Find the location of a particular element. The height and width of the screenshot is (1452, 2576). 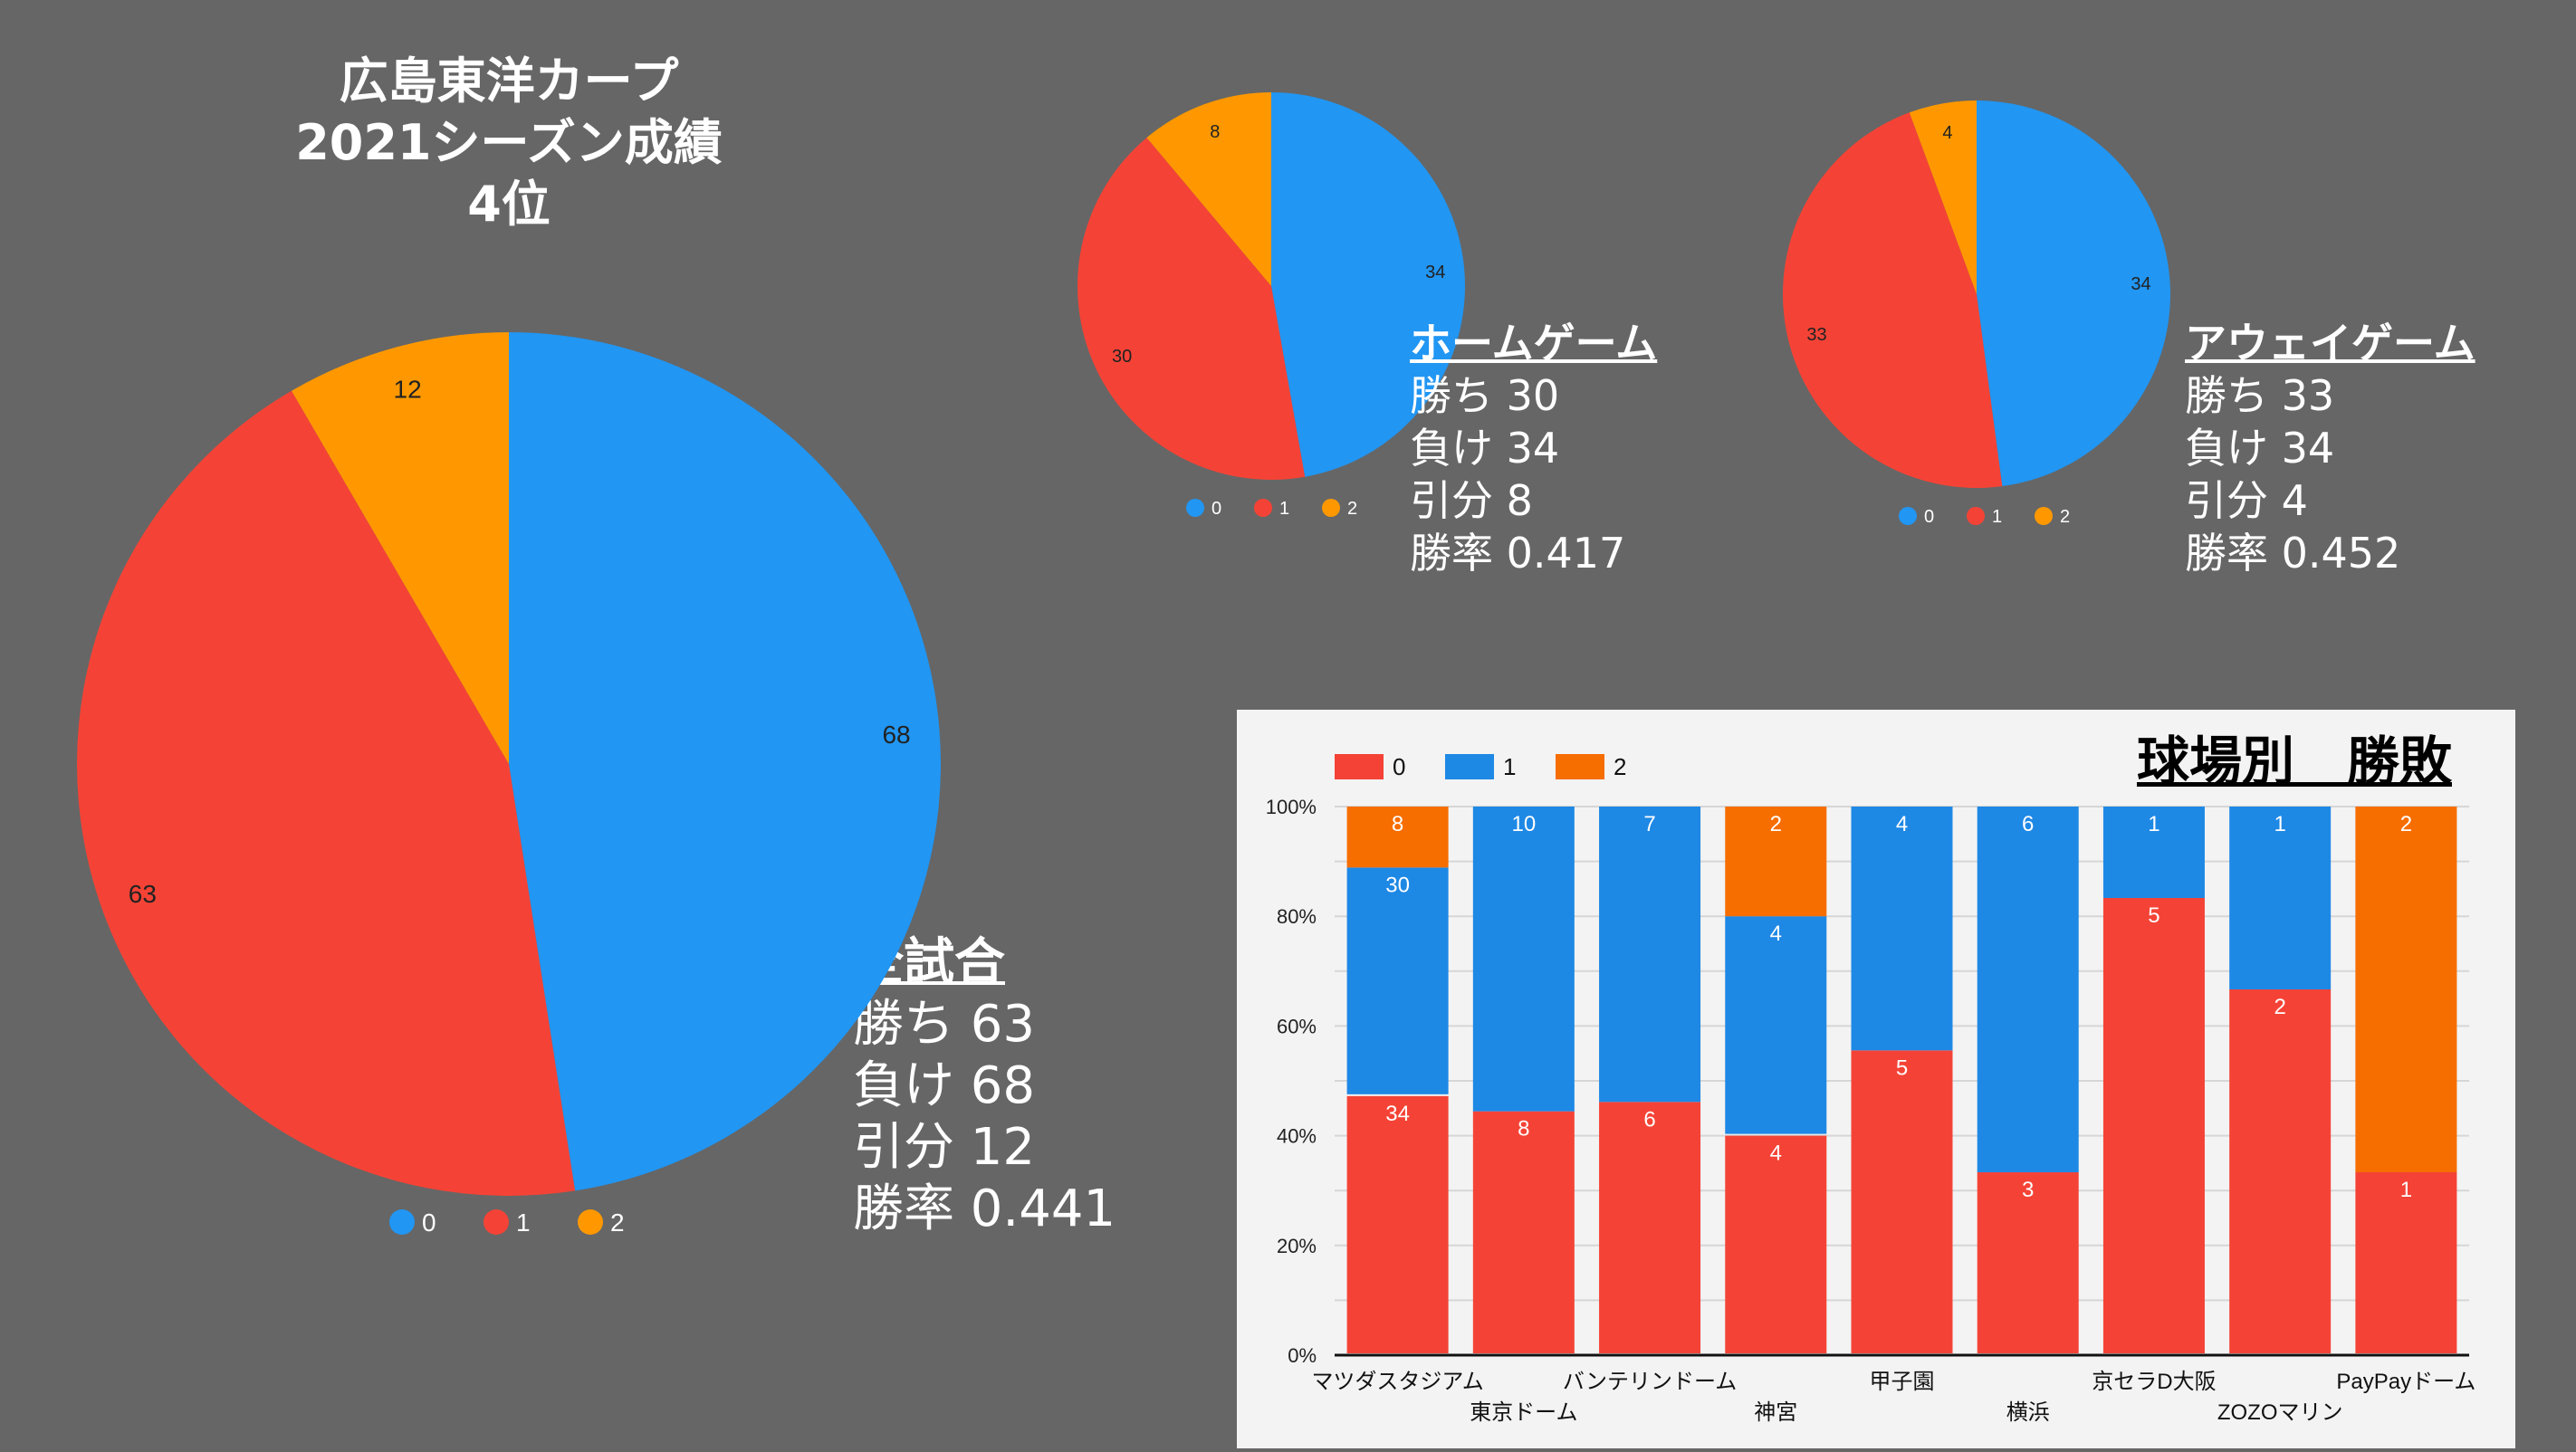

summary-title: ホームゲーム is located at coordinates (1534, 343).